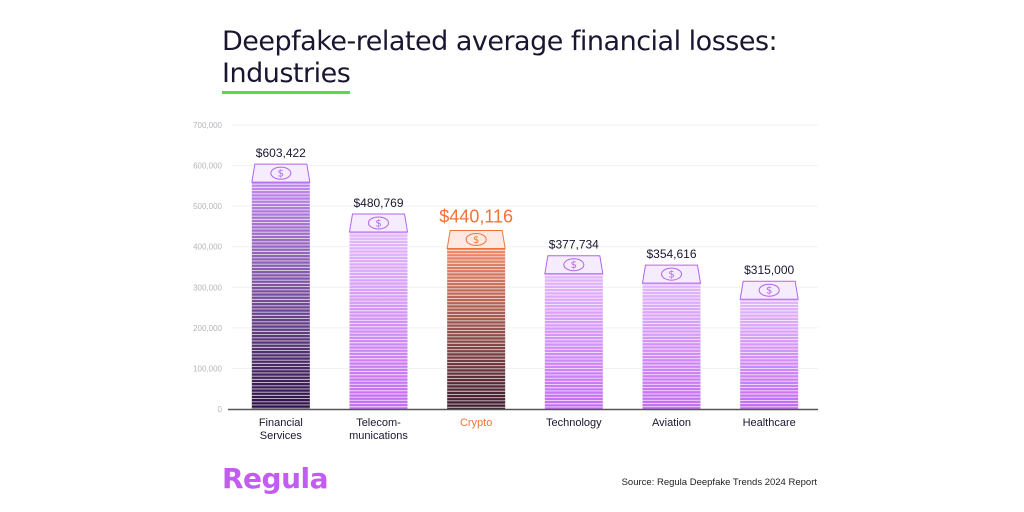 This screenshot has height=512, width=1024. Describe the element at coordinates (574, 245) in the screenshot. I see `value-label: $377,734` at that location.